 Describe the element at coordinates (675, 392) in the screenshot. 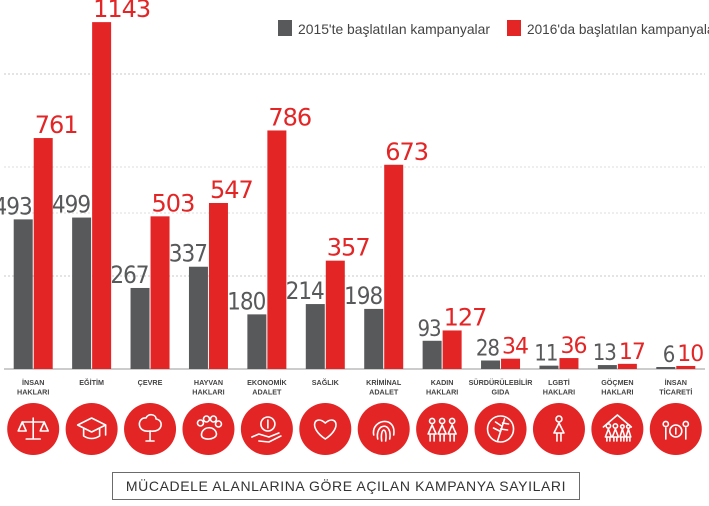

I see `category-label: TİCARETİ` at that location.